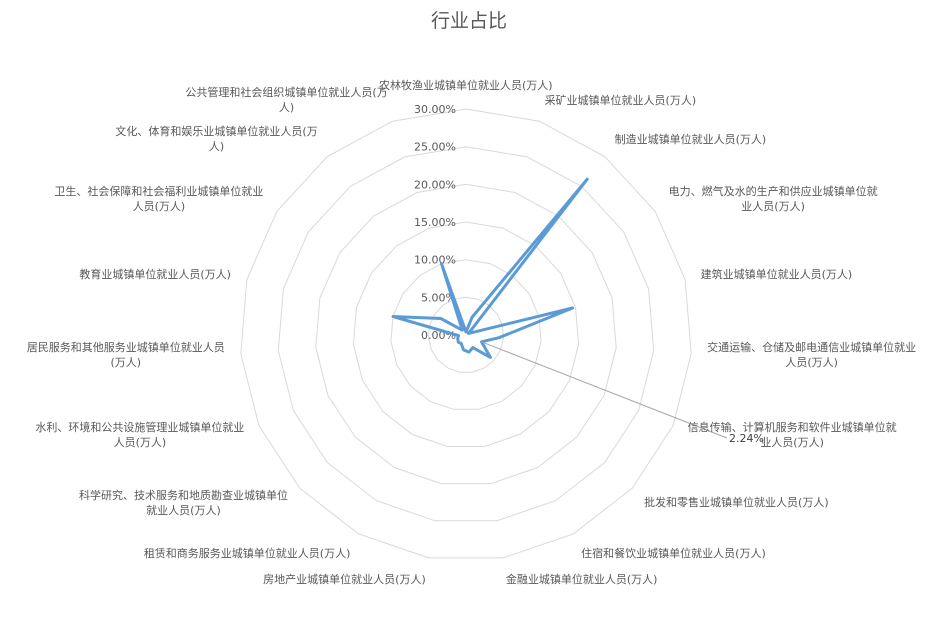  What do you see at coordinates (183, 502) in the screenshot?
I see `category-label: 科学研究、技术服务和地质勘查业城镇单位 就业人员(万人)` at bounding box center [183, 502].